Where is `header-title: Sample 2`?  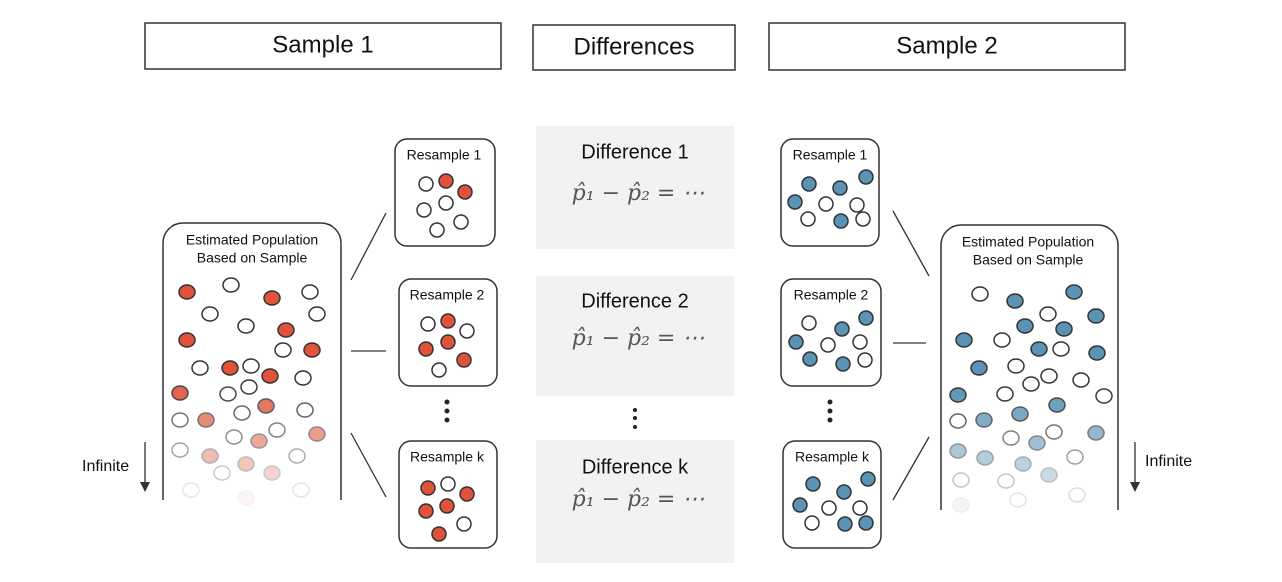
header-title: Sample 2 is located at coordinates (946, 45).